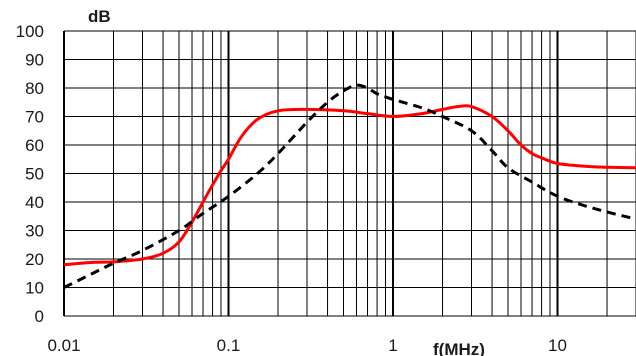 This screenshot has height=356, width=636. Describe the element at coordinates (557, 345) in the screenshot. I see `x-tick-label: 10` at that location.